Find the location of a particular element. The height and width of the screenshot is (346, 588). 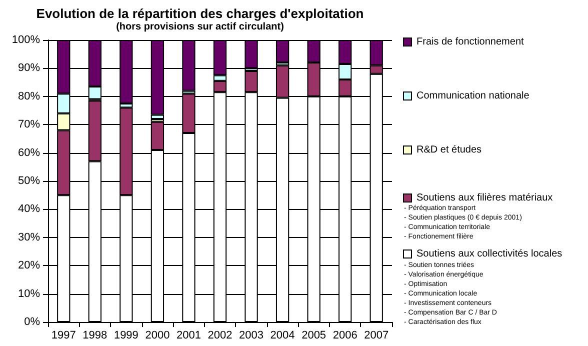

x-tick-label: 2005 is located at coordinates (314, 336).